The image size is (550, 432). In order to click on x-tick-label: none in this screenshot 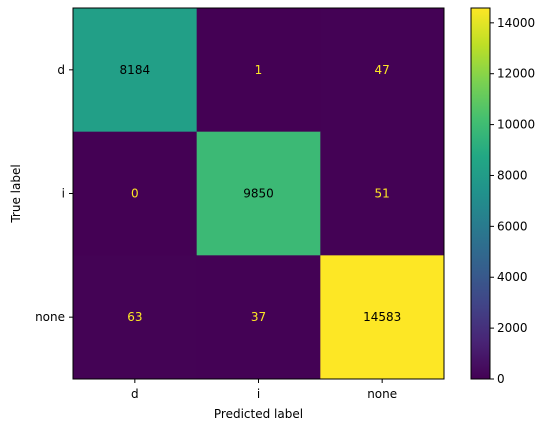, I will do `click(382, 394)`.